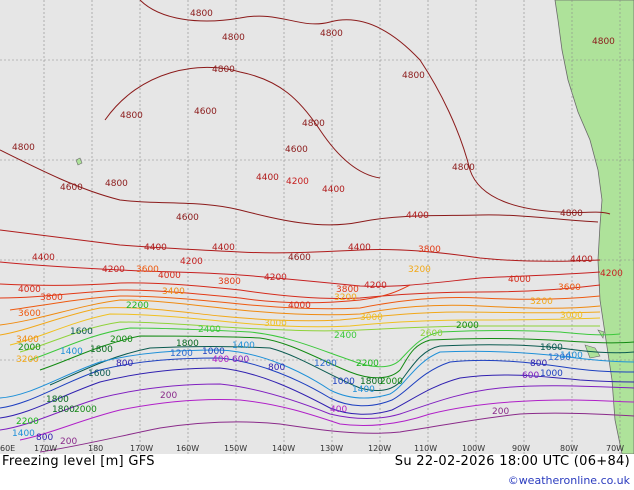  I want to click on label-1600-a: 1600, so click(81, 332).